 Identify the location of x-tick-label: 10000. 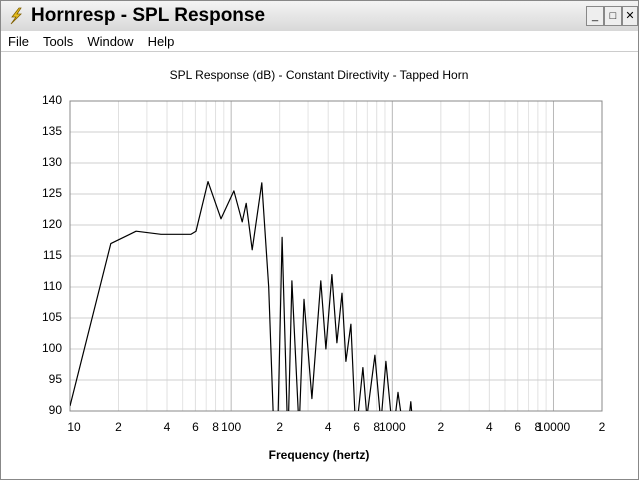
(554, 427).